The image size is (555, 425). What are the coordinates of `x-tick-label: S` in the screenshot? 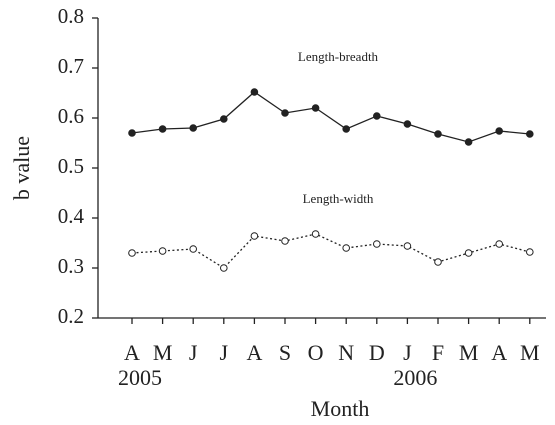 It's located at (285, 352).